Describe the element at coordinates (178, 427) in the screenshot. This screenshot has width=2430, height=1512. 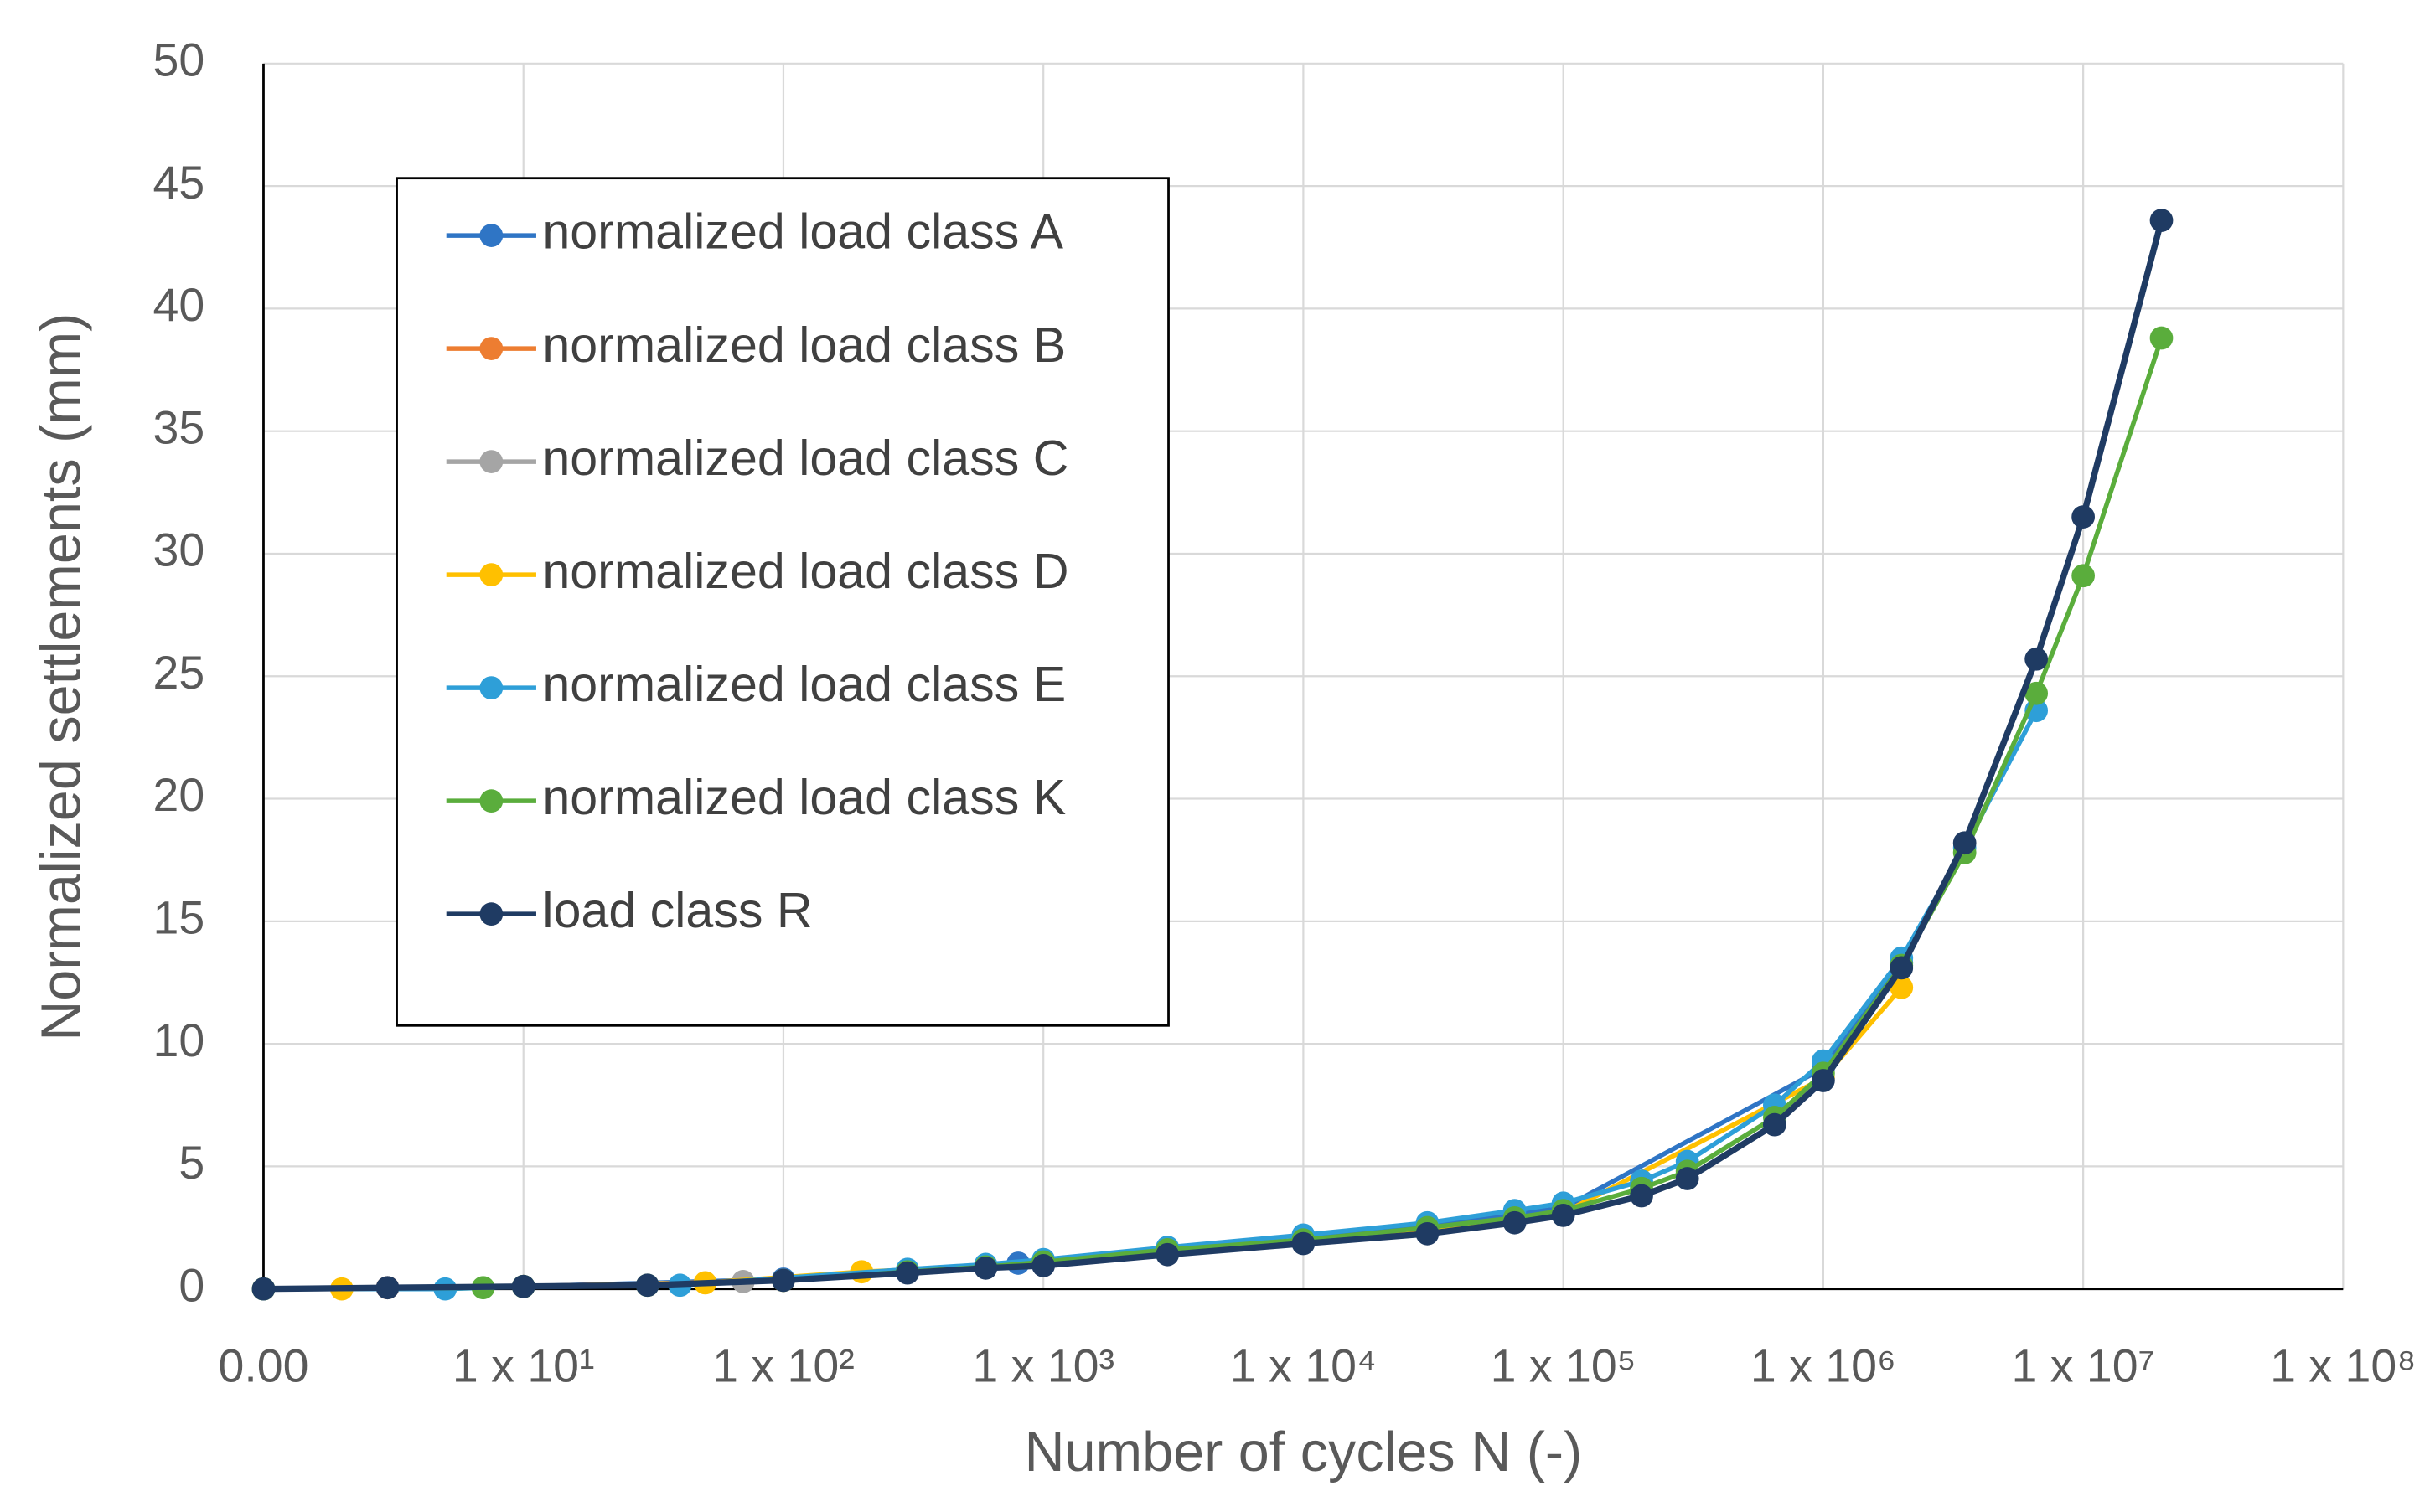
I see `y-tick-label: 35` at that location.